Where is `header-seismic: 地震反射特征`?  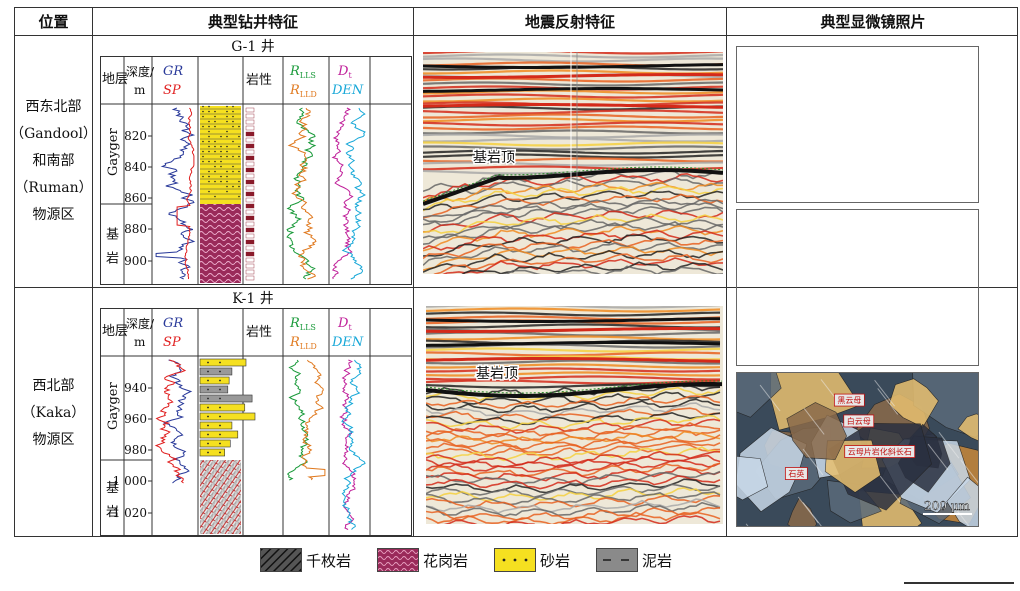 header-seismic: 地震反射特征 is located at coordinates (569, 22).